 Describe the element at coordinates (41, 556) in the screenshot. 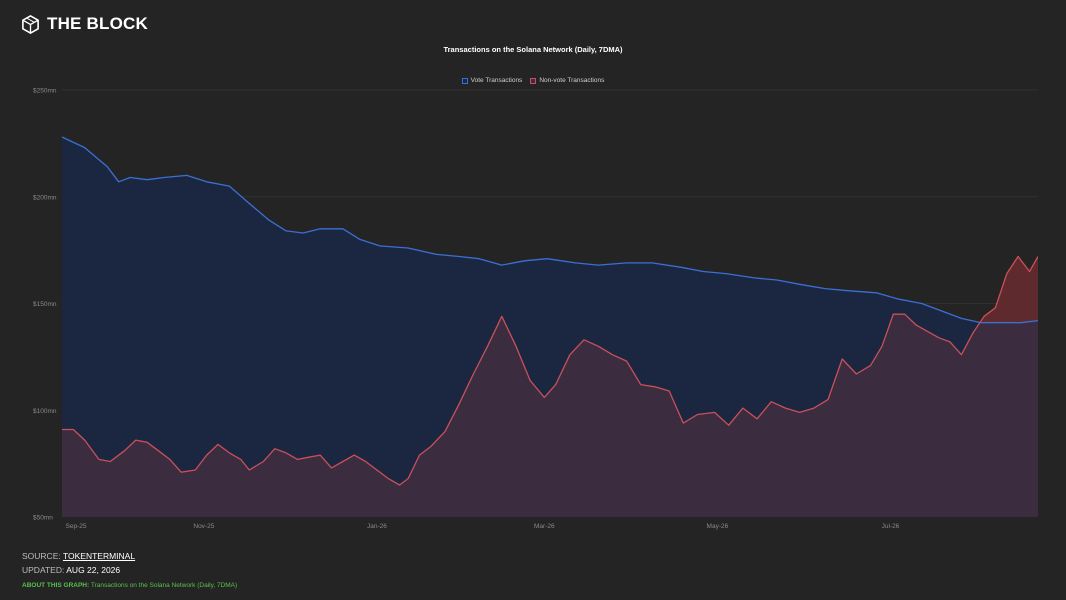

I see `source-label: SOURCE:` at that location.